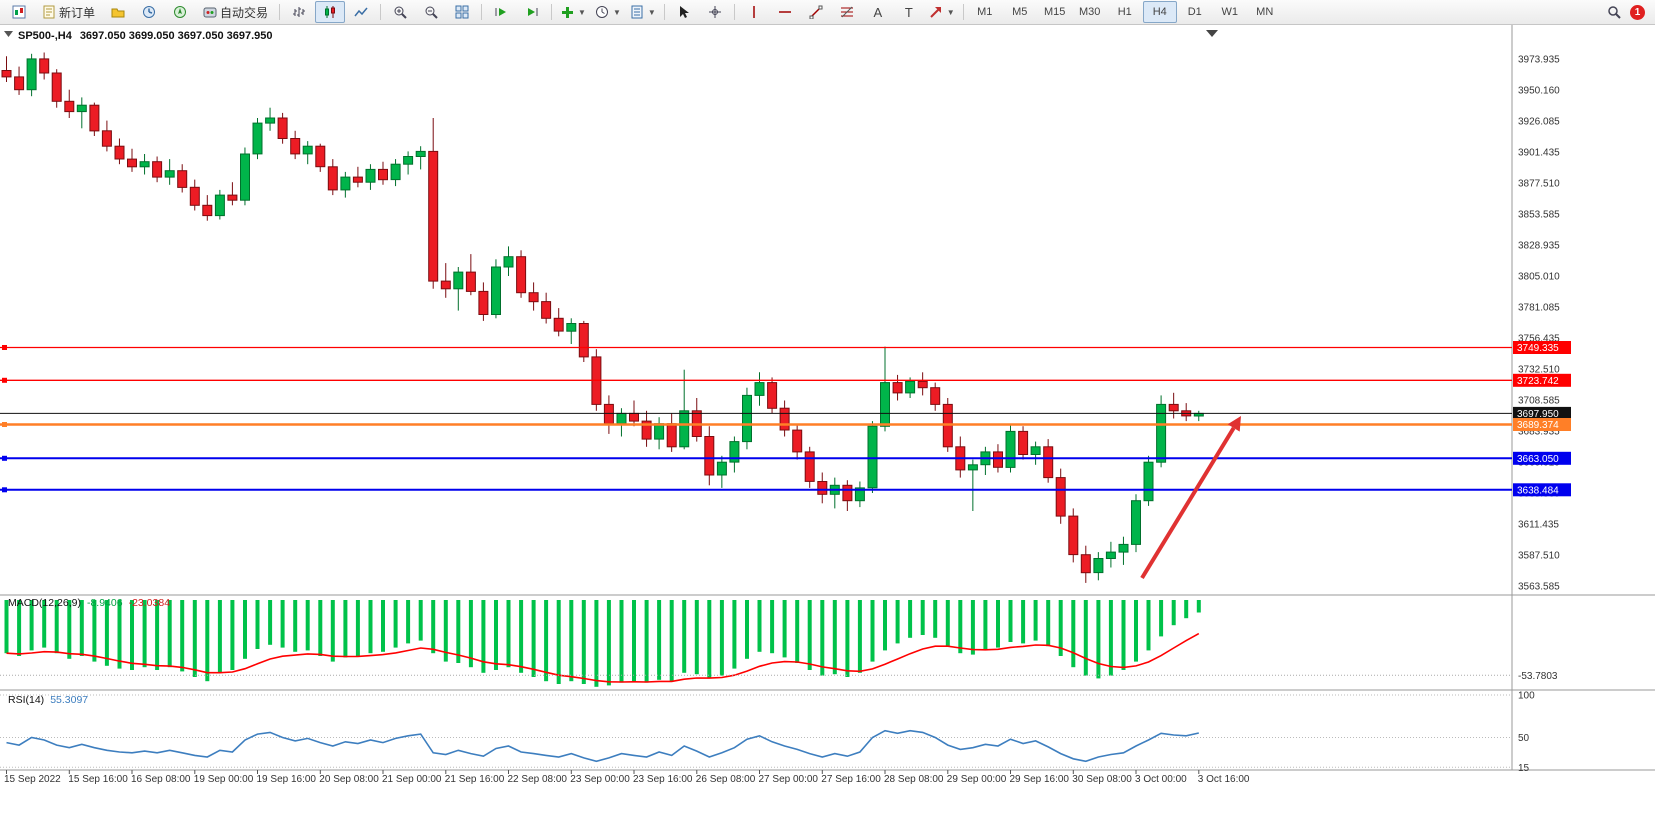 The height and width of the screenshot is (826, 1655). I want to click on trend-arrow-line, so click(1188, 503).